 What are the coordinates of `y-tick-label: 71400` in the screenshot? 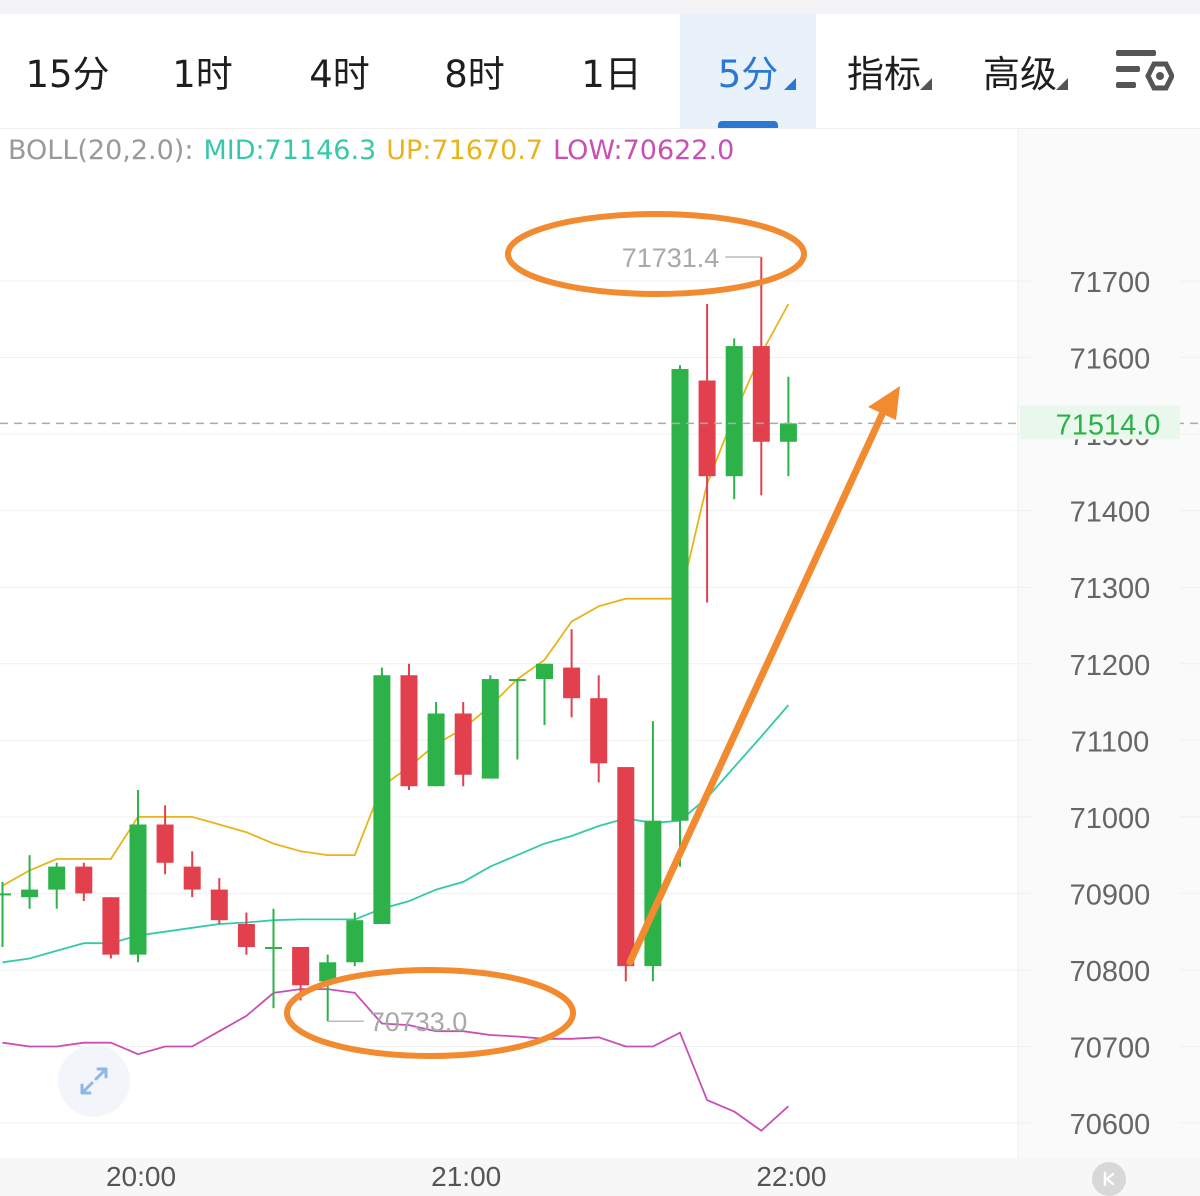 It's located at (1110, 513).